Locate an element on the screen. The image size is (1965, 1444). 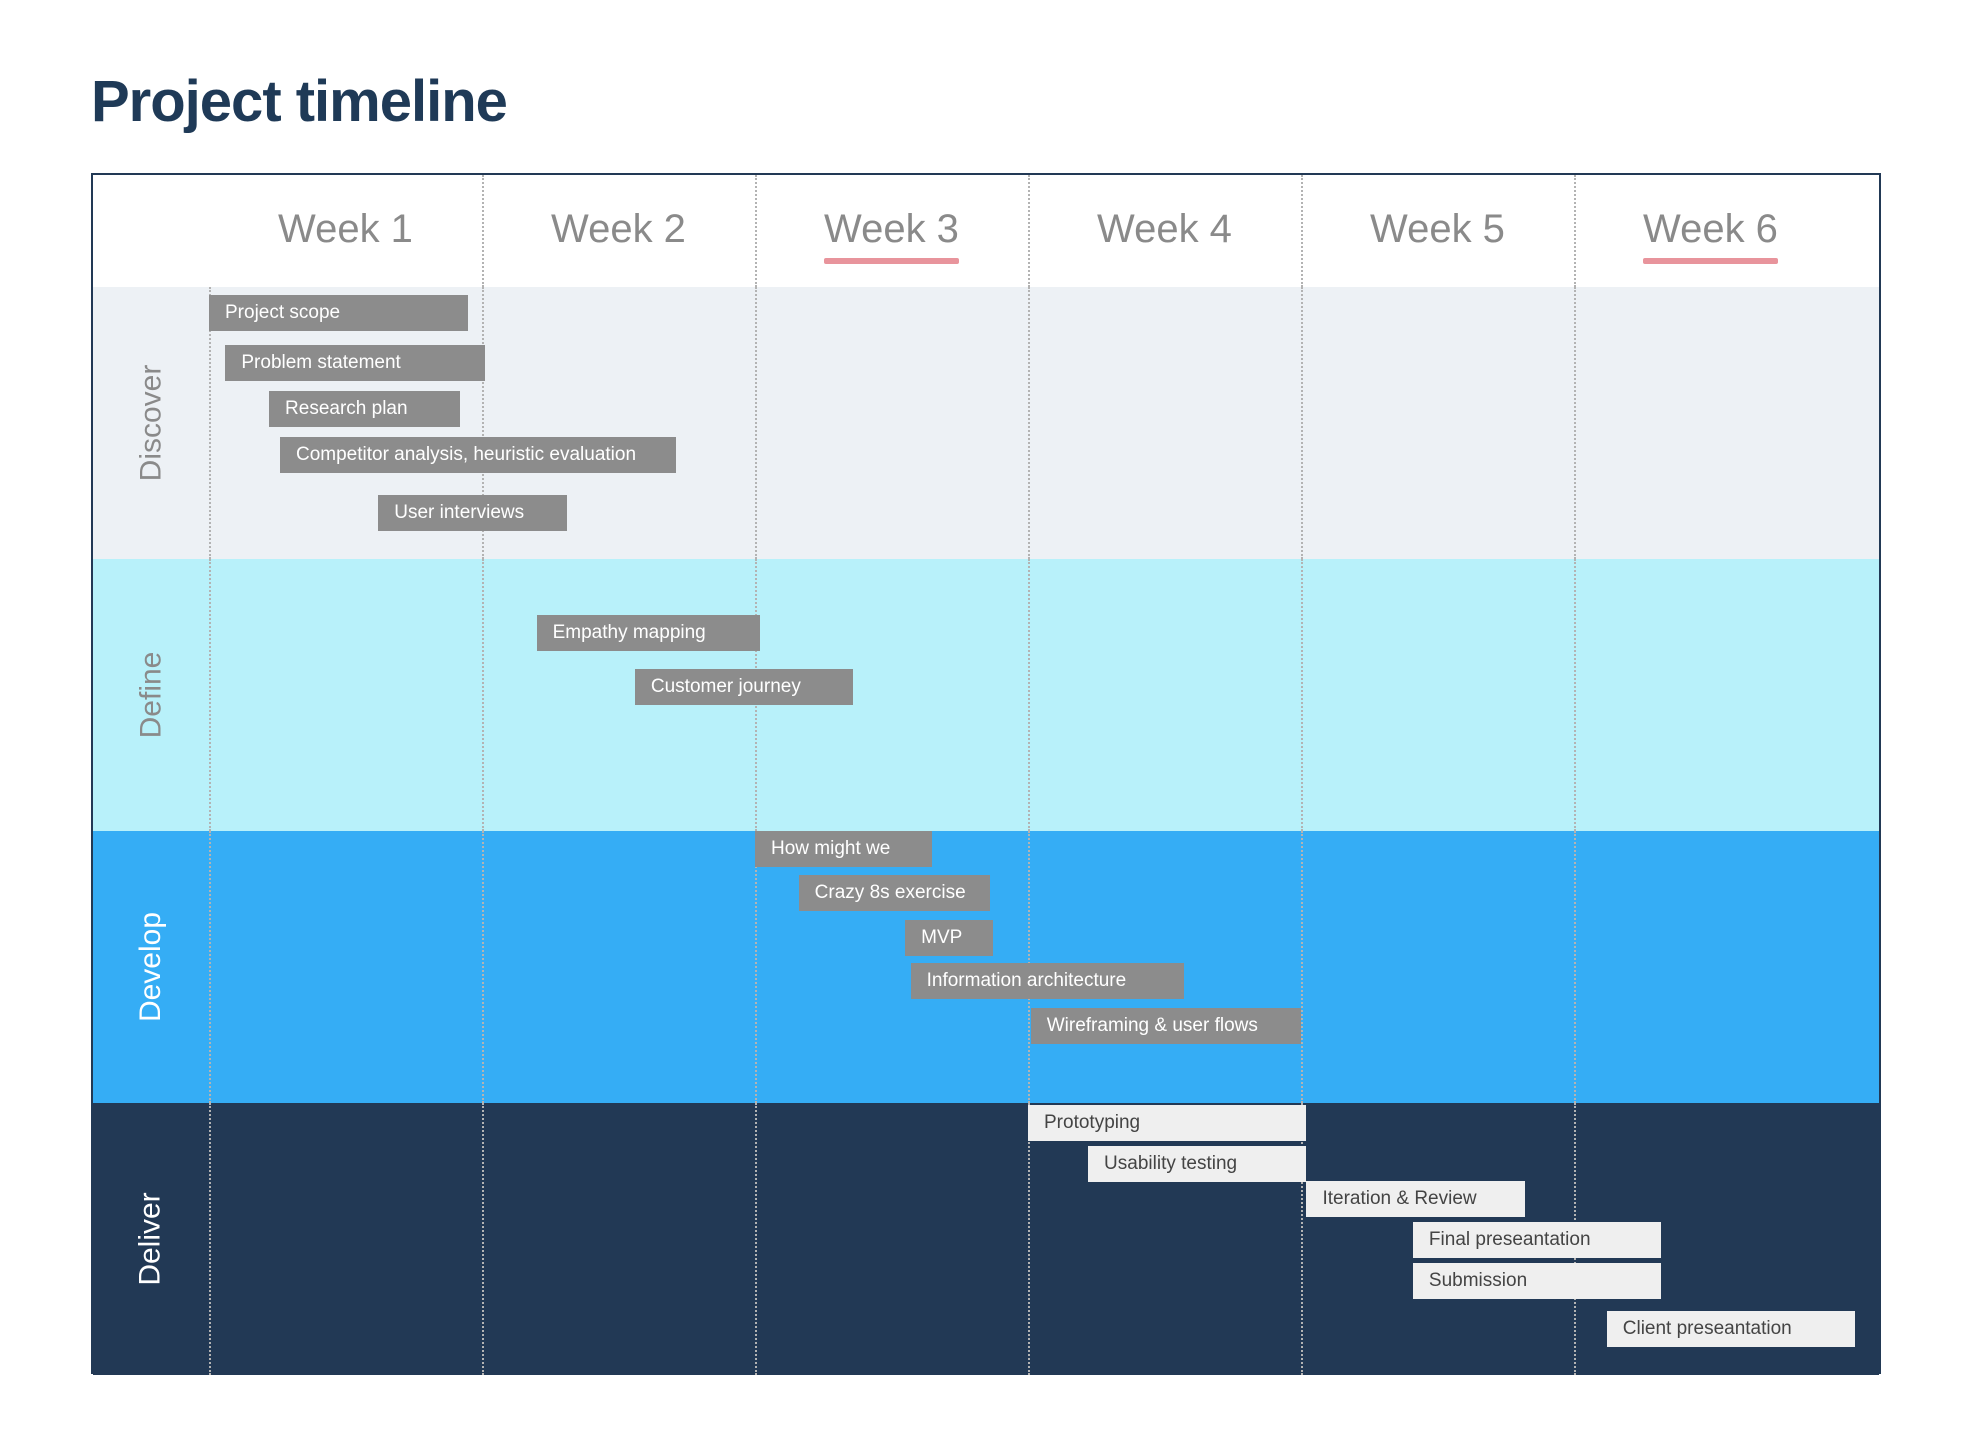
task-bar: Usability testing is located at coordinates (1197, 1164).